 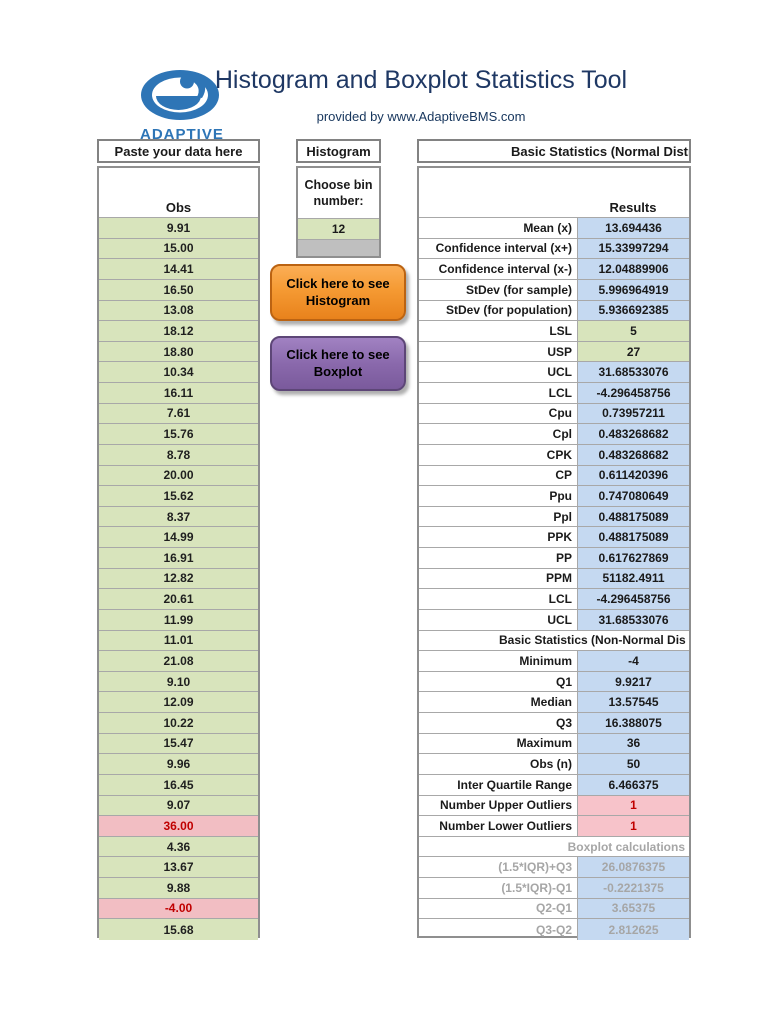 I want to click on stat-row: Cpu 0.73957211, so click(x=554, y=414).